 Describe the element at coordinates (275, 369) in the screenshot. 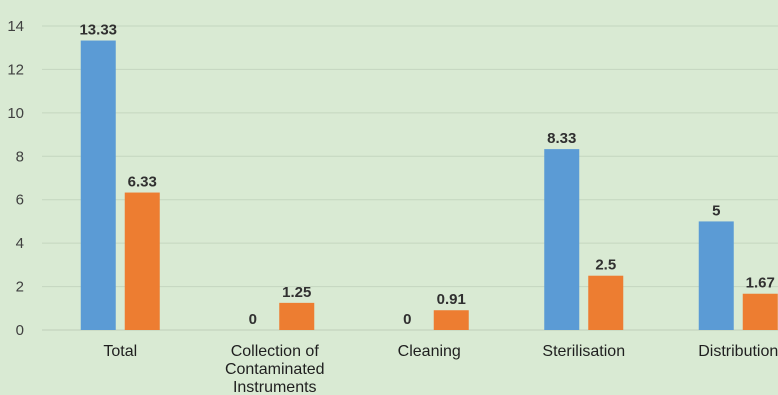

I see `x-tick-label: Contaminated` at that location.